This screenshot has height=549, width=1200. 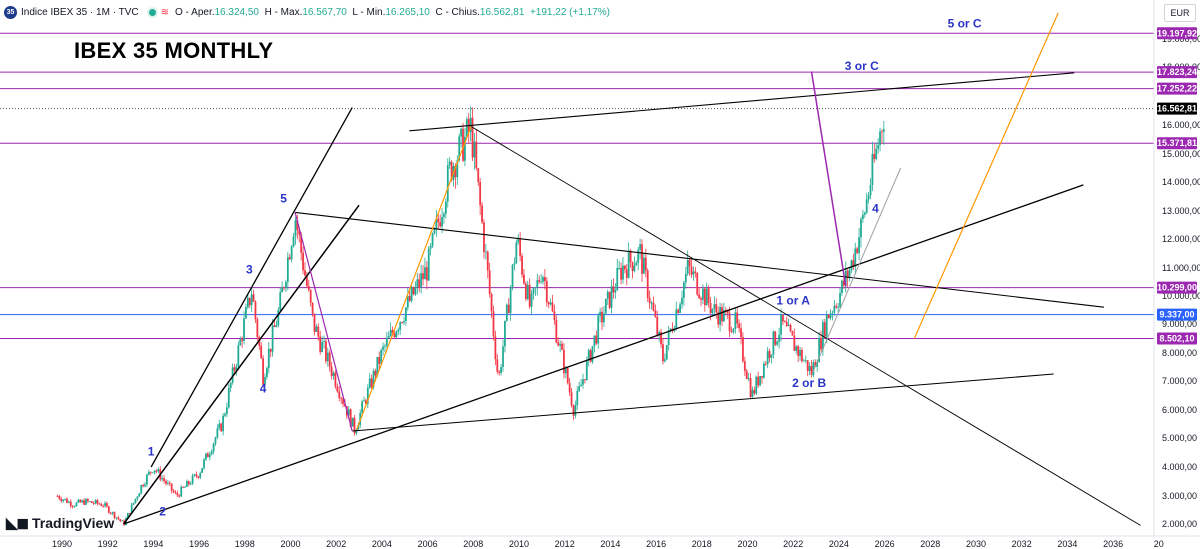 I want to click on y-tick-label: 2.000,00, so click(x=1179, y=524).